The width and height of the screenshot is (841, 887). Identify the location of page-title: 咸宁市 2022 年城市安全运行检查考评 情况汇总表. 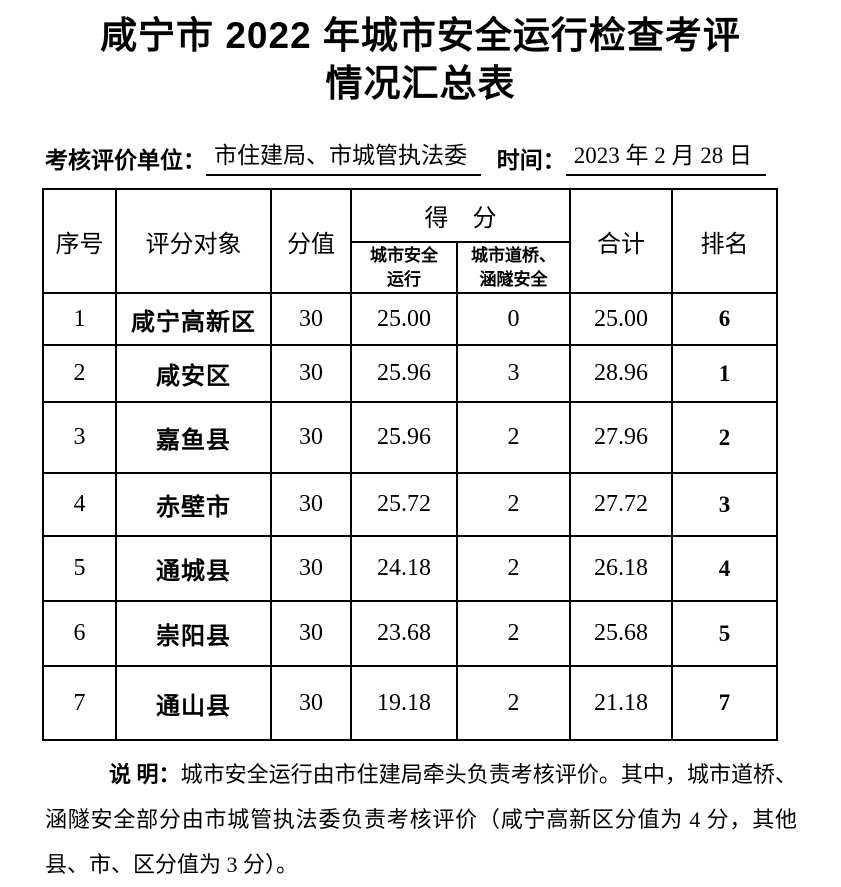
(420, 54).